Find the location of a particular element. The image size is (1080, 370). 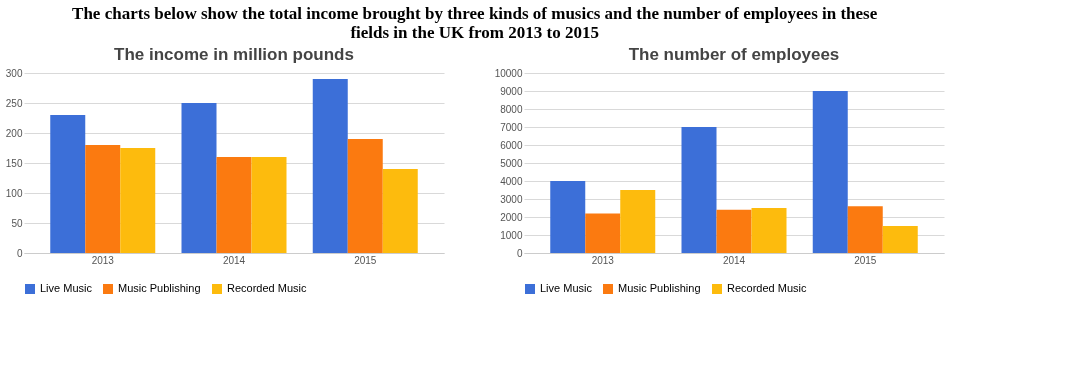

y-tick-label: 6000 is located at coordinates (511, 145).